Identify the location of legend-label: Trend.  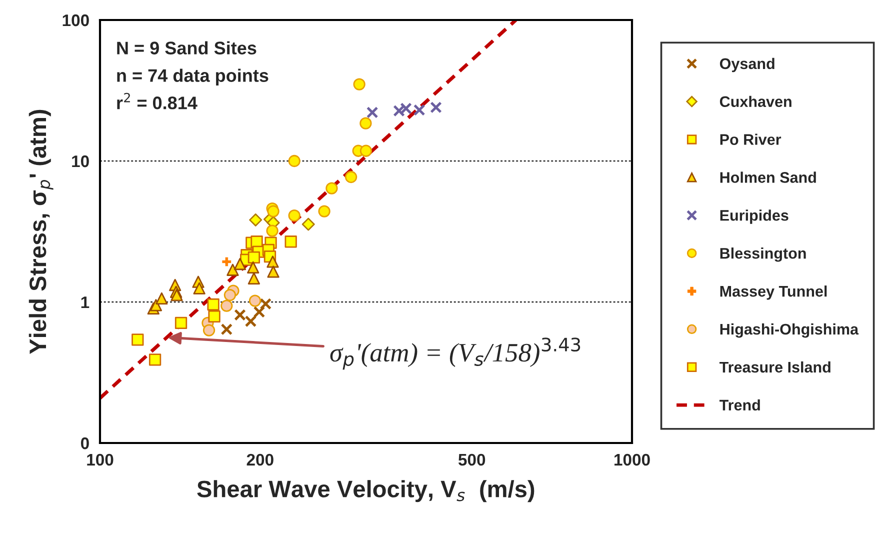
(739, 405).